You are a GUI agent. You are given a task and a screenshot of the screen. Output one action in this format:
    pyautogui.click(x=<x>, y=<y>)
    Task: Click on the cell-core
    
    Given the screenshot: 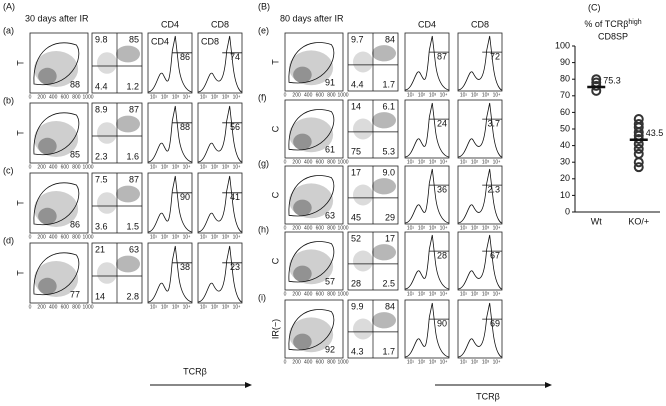 What is the action you would take?
    pyautogui.click(x=302, y=141)
    